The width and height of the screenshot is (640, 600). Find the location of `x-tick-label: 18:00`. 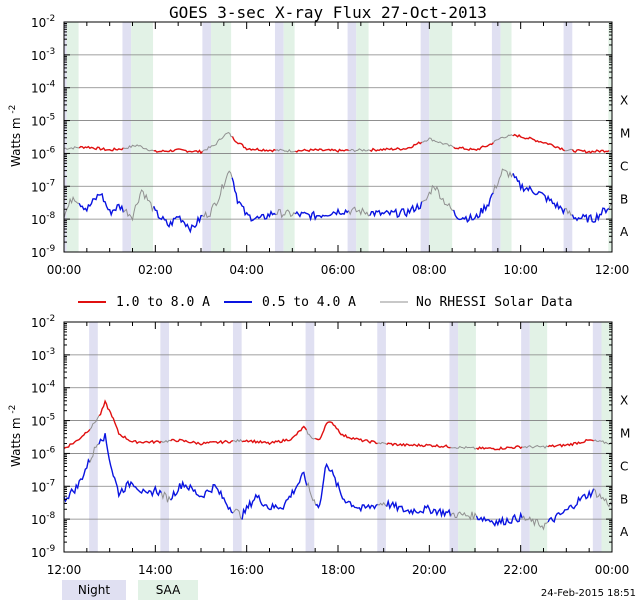

x-tick-label: 18:00 is located at coordinates (338, 570).